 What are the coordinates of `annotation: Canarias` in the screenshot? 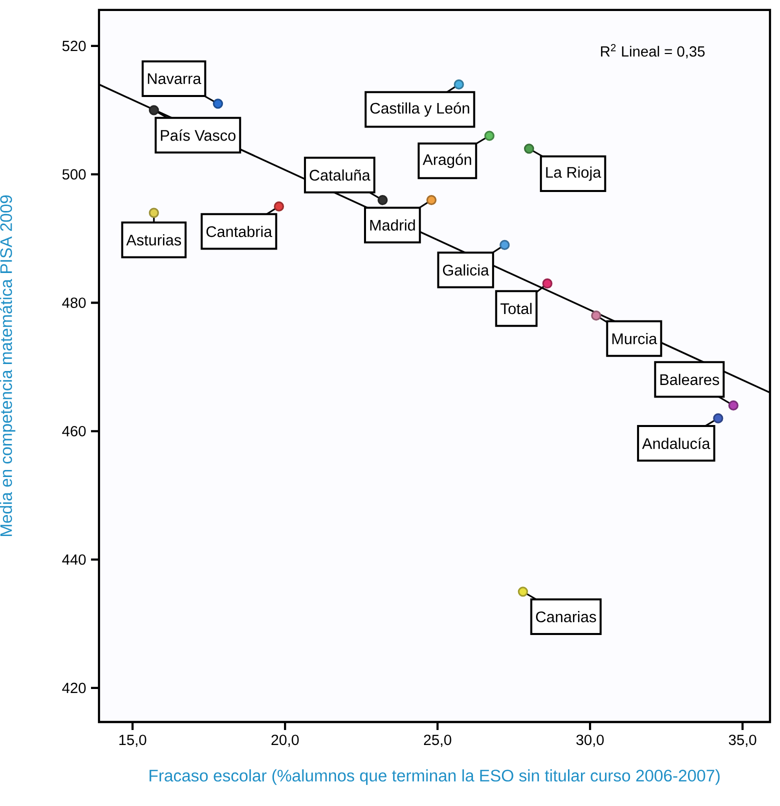 It's located at (566, 616).